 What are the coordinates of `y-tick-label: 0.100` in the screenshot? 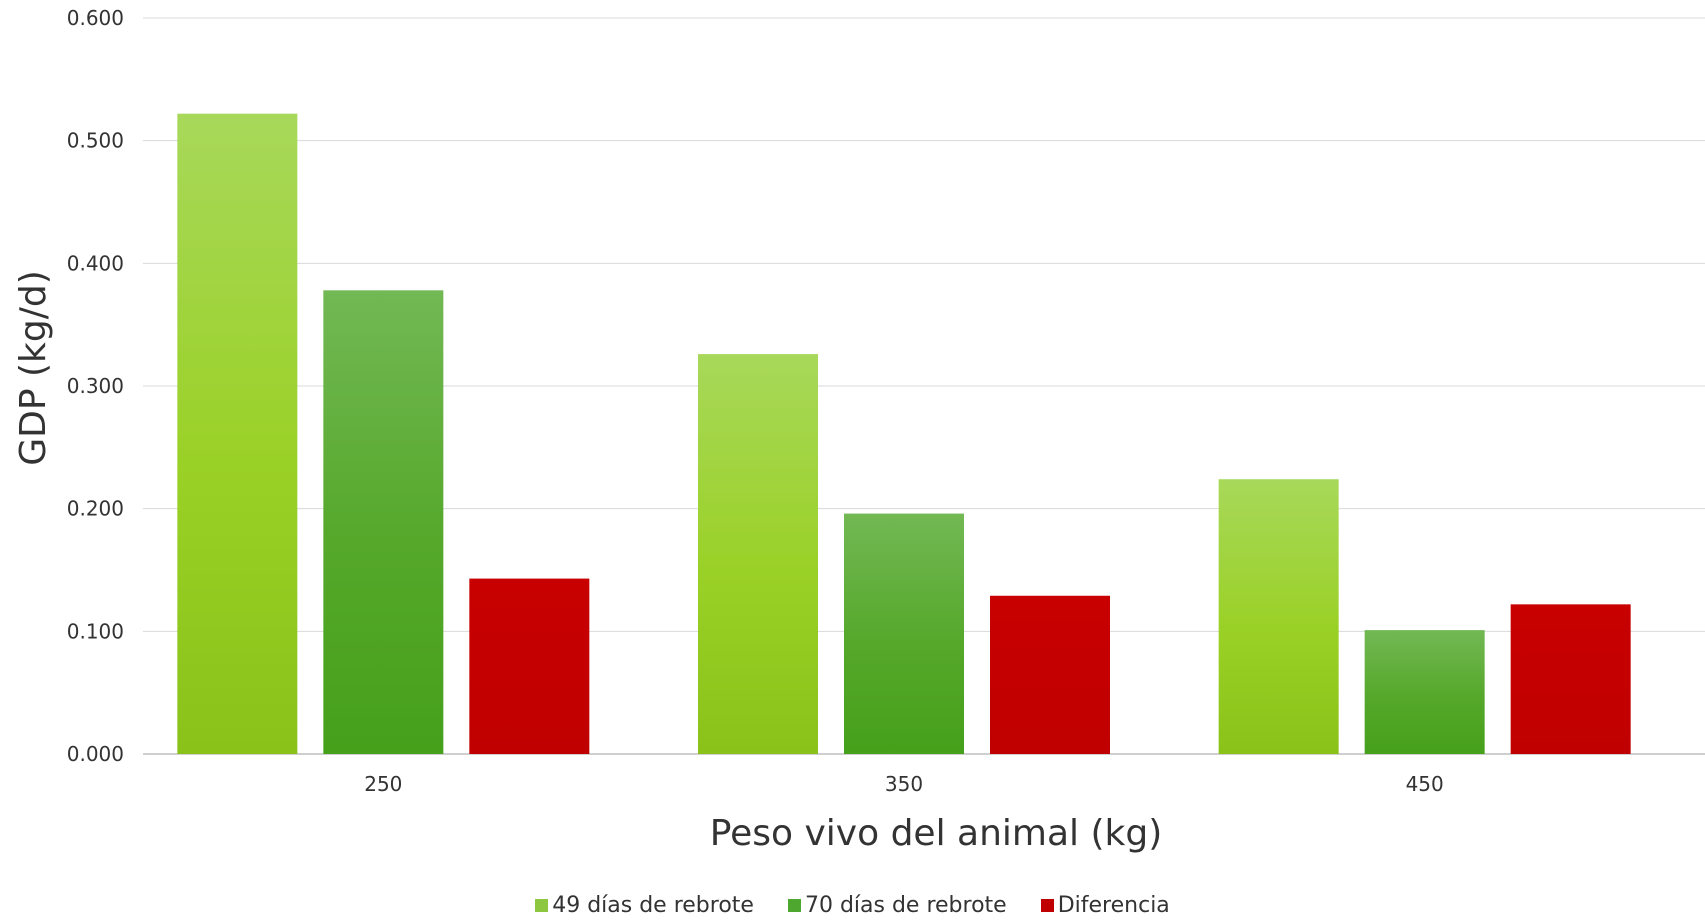 It's located at (95, 631).